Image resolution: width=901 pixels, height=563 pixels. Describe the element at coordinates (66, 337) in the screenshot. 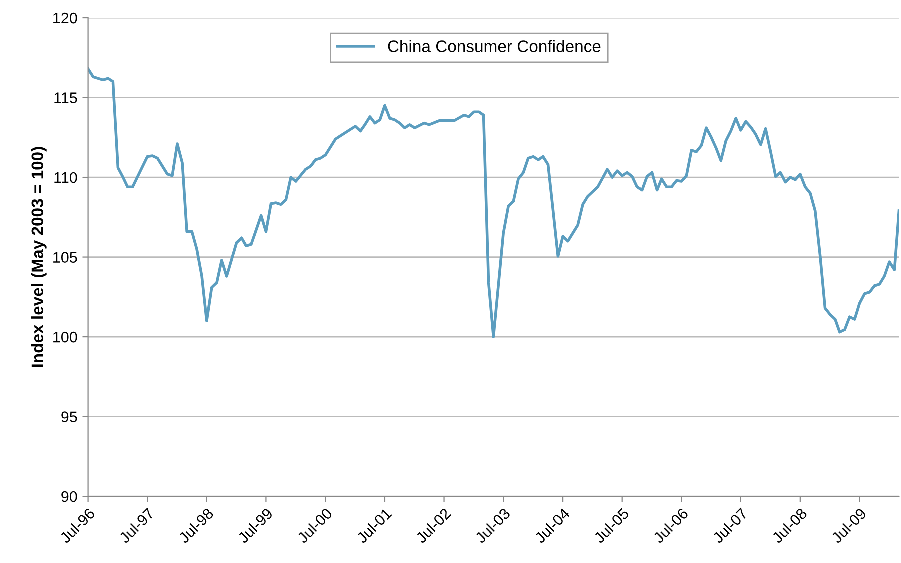

I see `y-tick-label: 100` at that location.